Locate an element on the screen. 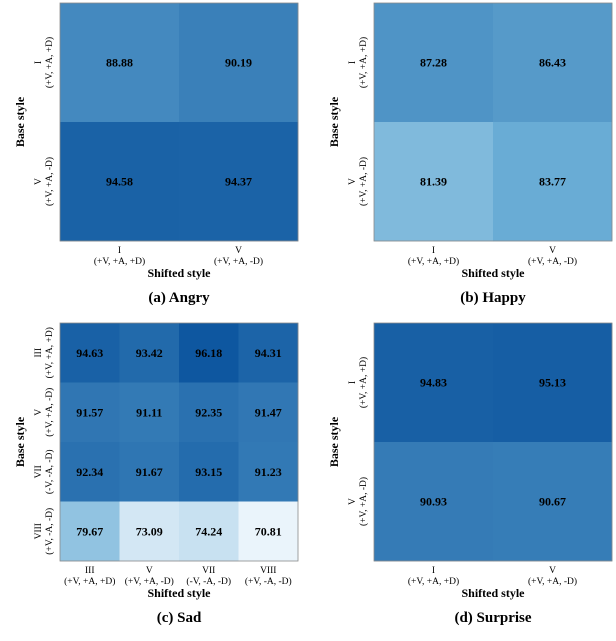 This screenshot has height=641, width=616. cell-value-label: 90.67 is located at coordinates (552, 502).